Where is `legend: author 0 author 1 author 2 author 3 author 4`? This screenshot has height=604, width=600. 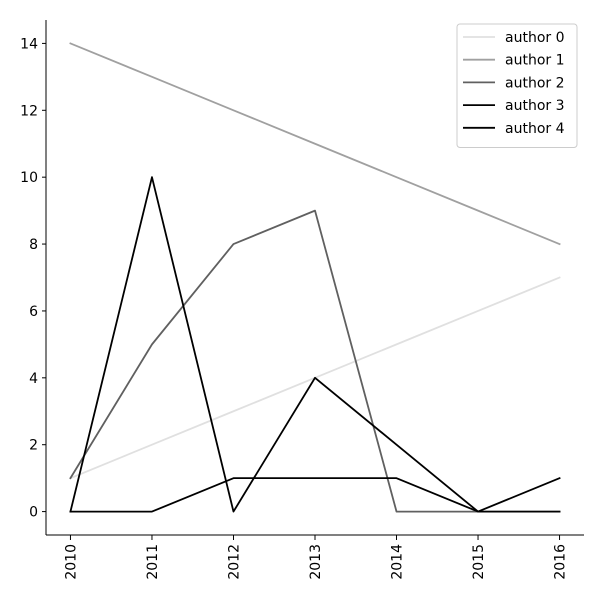 legend: author 0 author 1 author 2 author 3 author 4 is located at coordinates (517, 85).